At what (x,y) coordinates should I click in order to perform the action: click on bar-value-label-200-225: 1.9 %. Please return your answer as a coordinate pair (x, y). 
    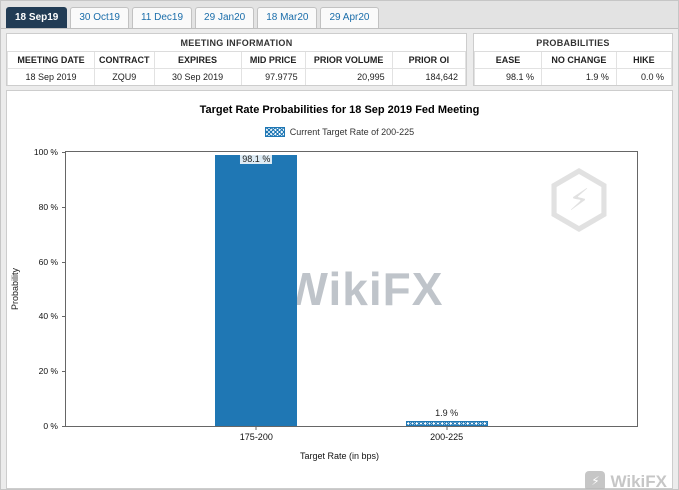
    Looking at the image, I should click on (447, 412).